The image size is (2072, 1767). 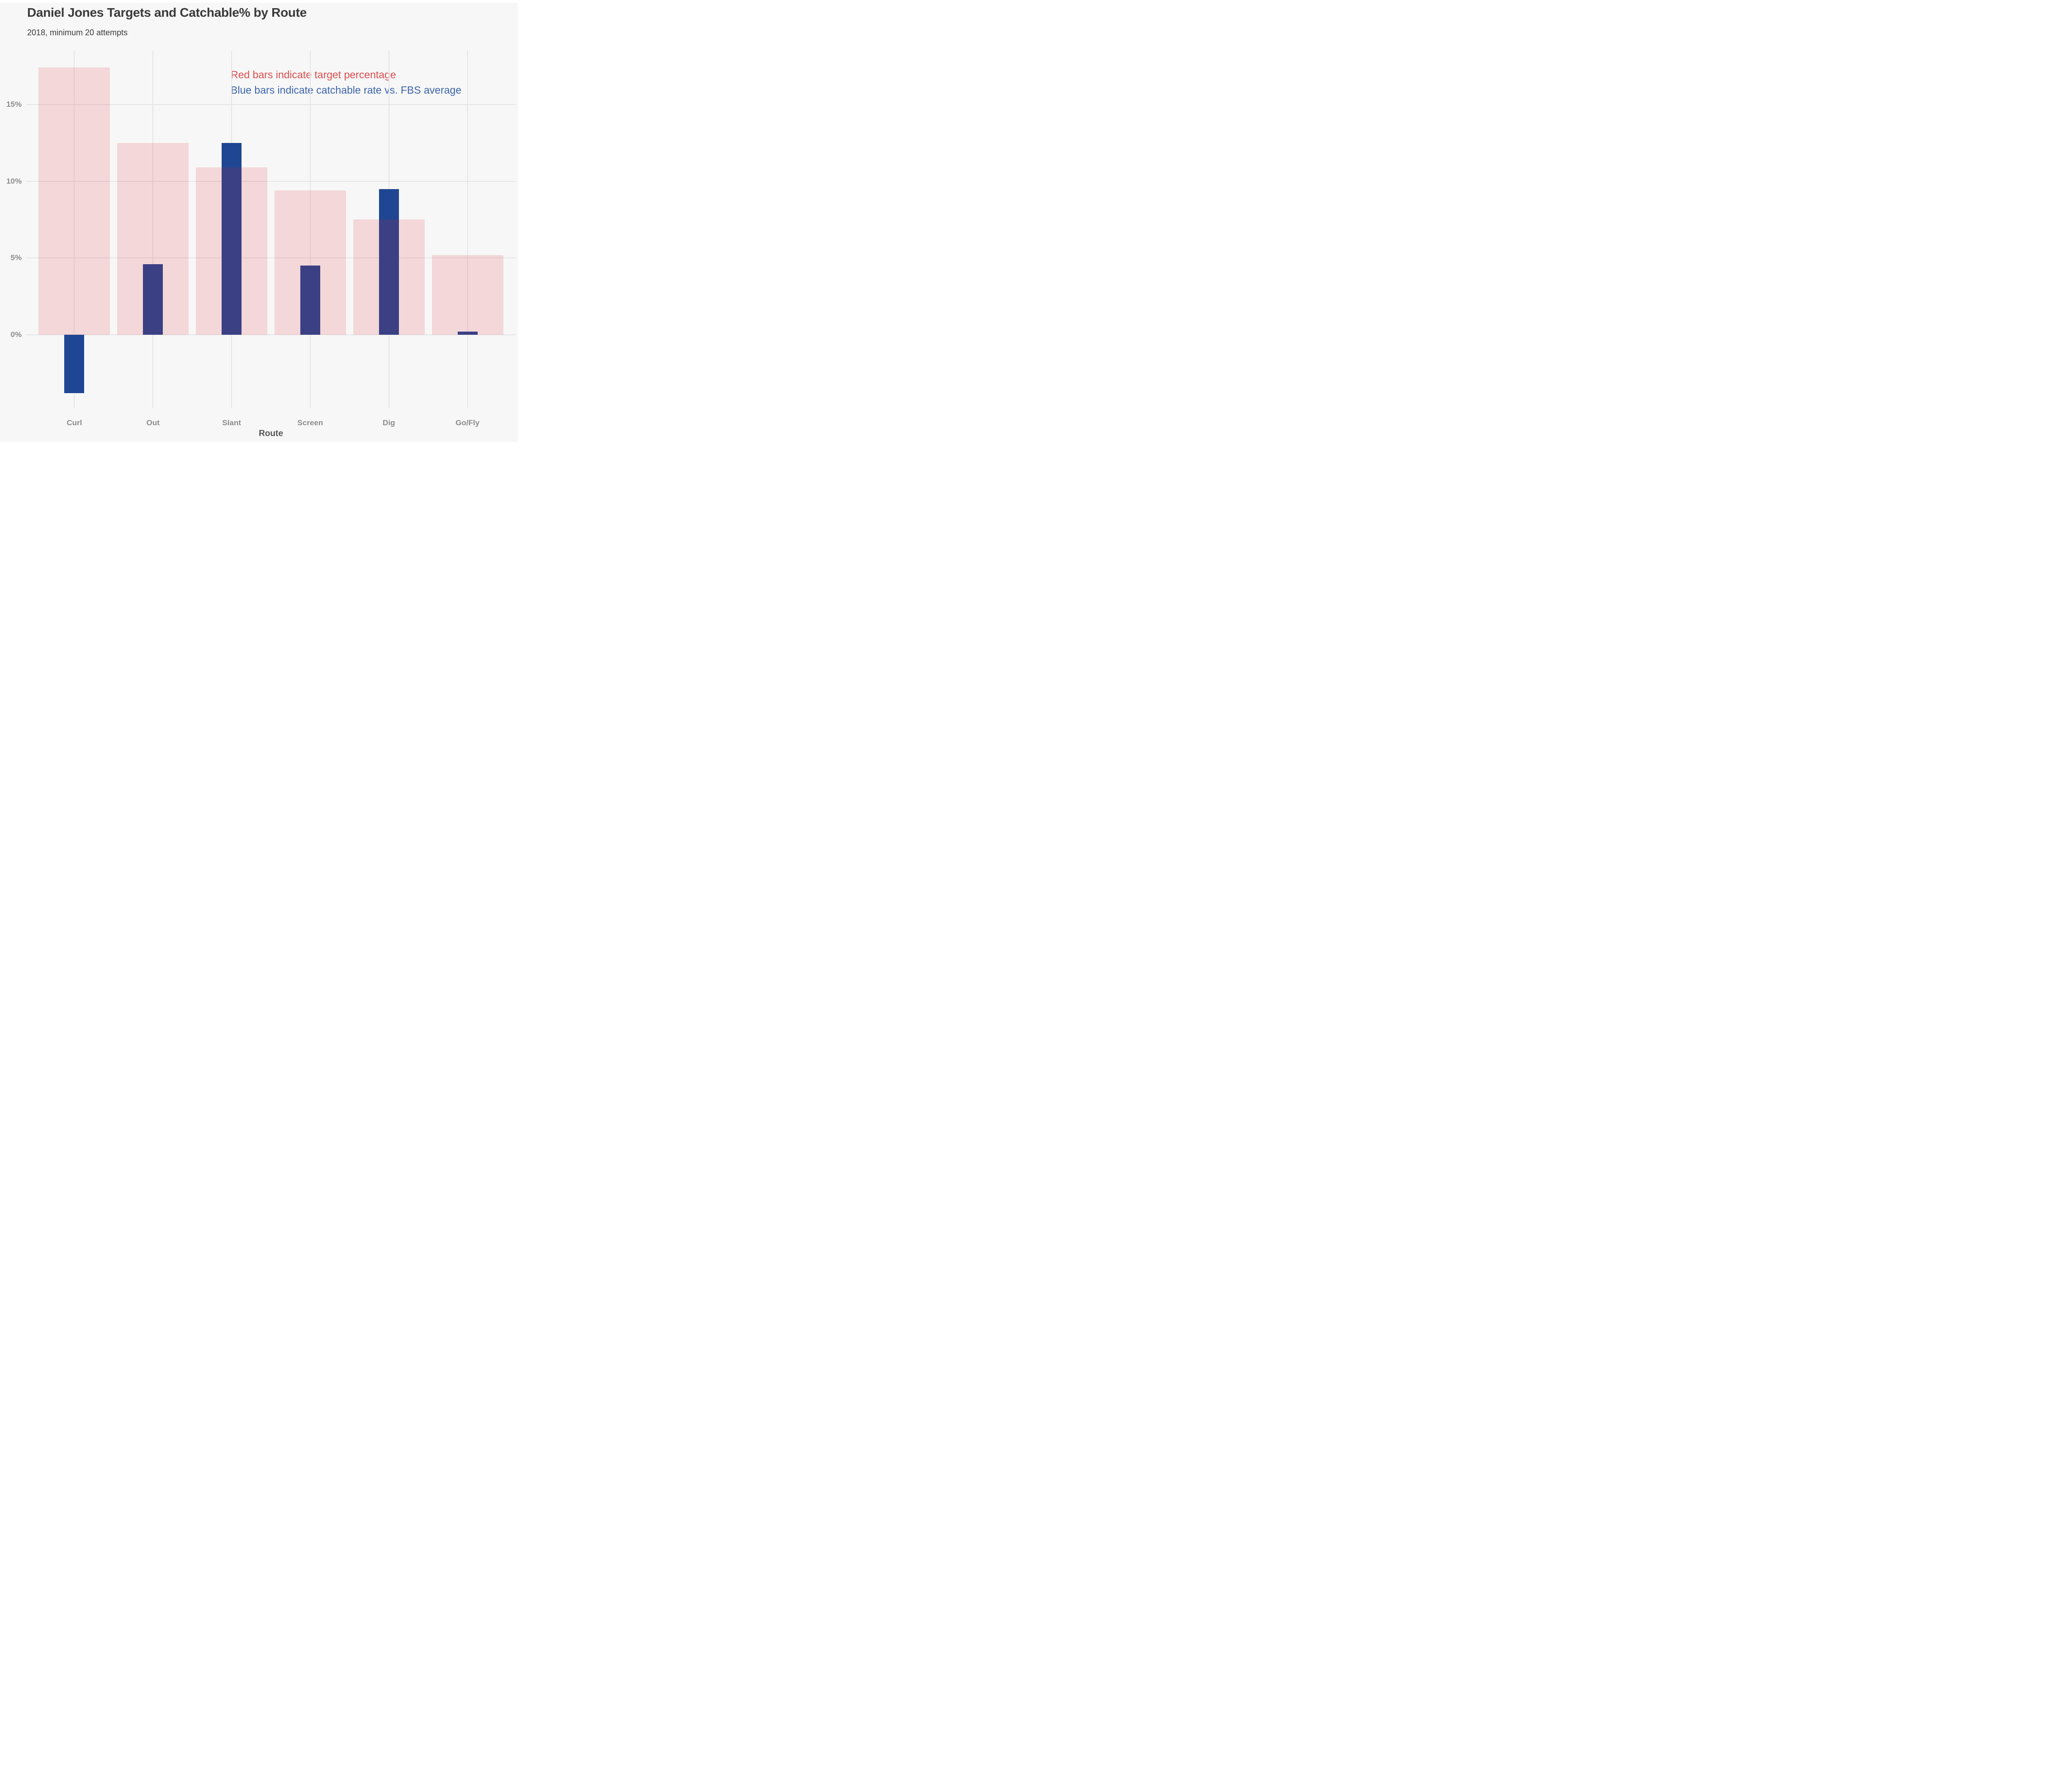 I want to click on gridline-h-0%, so click(x=271, y=335).